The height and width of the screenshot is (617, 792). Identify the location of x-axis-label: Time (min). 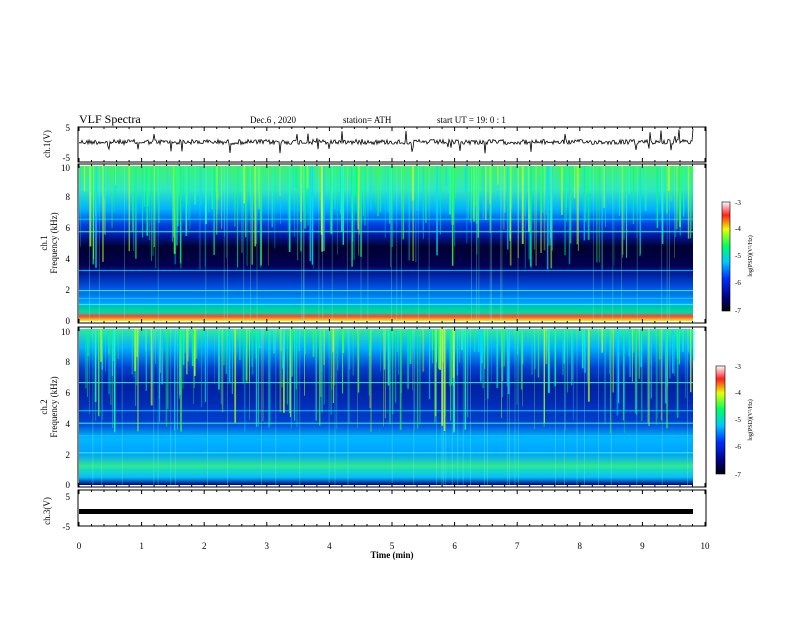
(391, 555).